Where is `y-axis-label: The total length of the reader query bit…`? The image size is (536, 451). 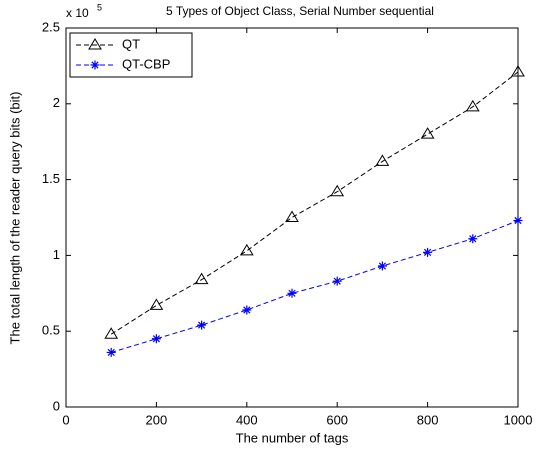 y-axis-label: The total length of the reader query bit… is located at coordinates (14, 218).